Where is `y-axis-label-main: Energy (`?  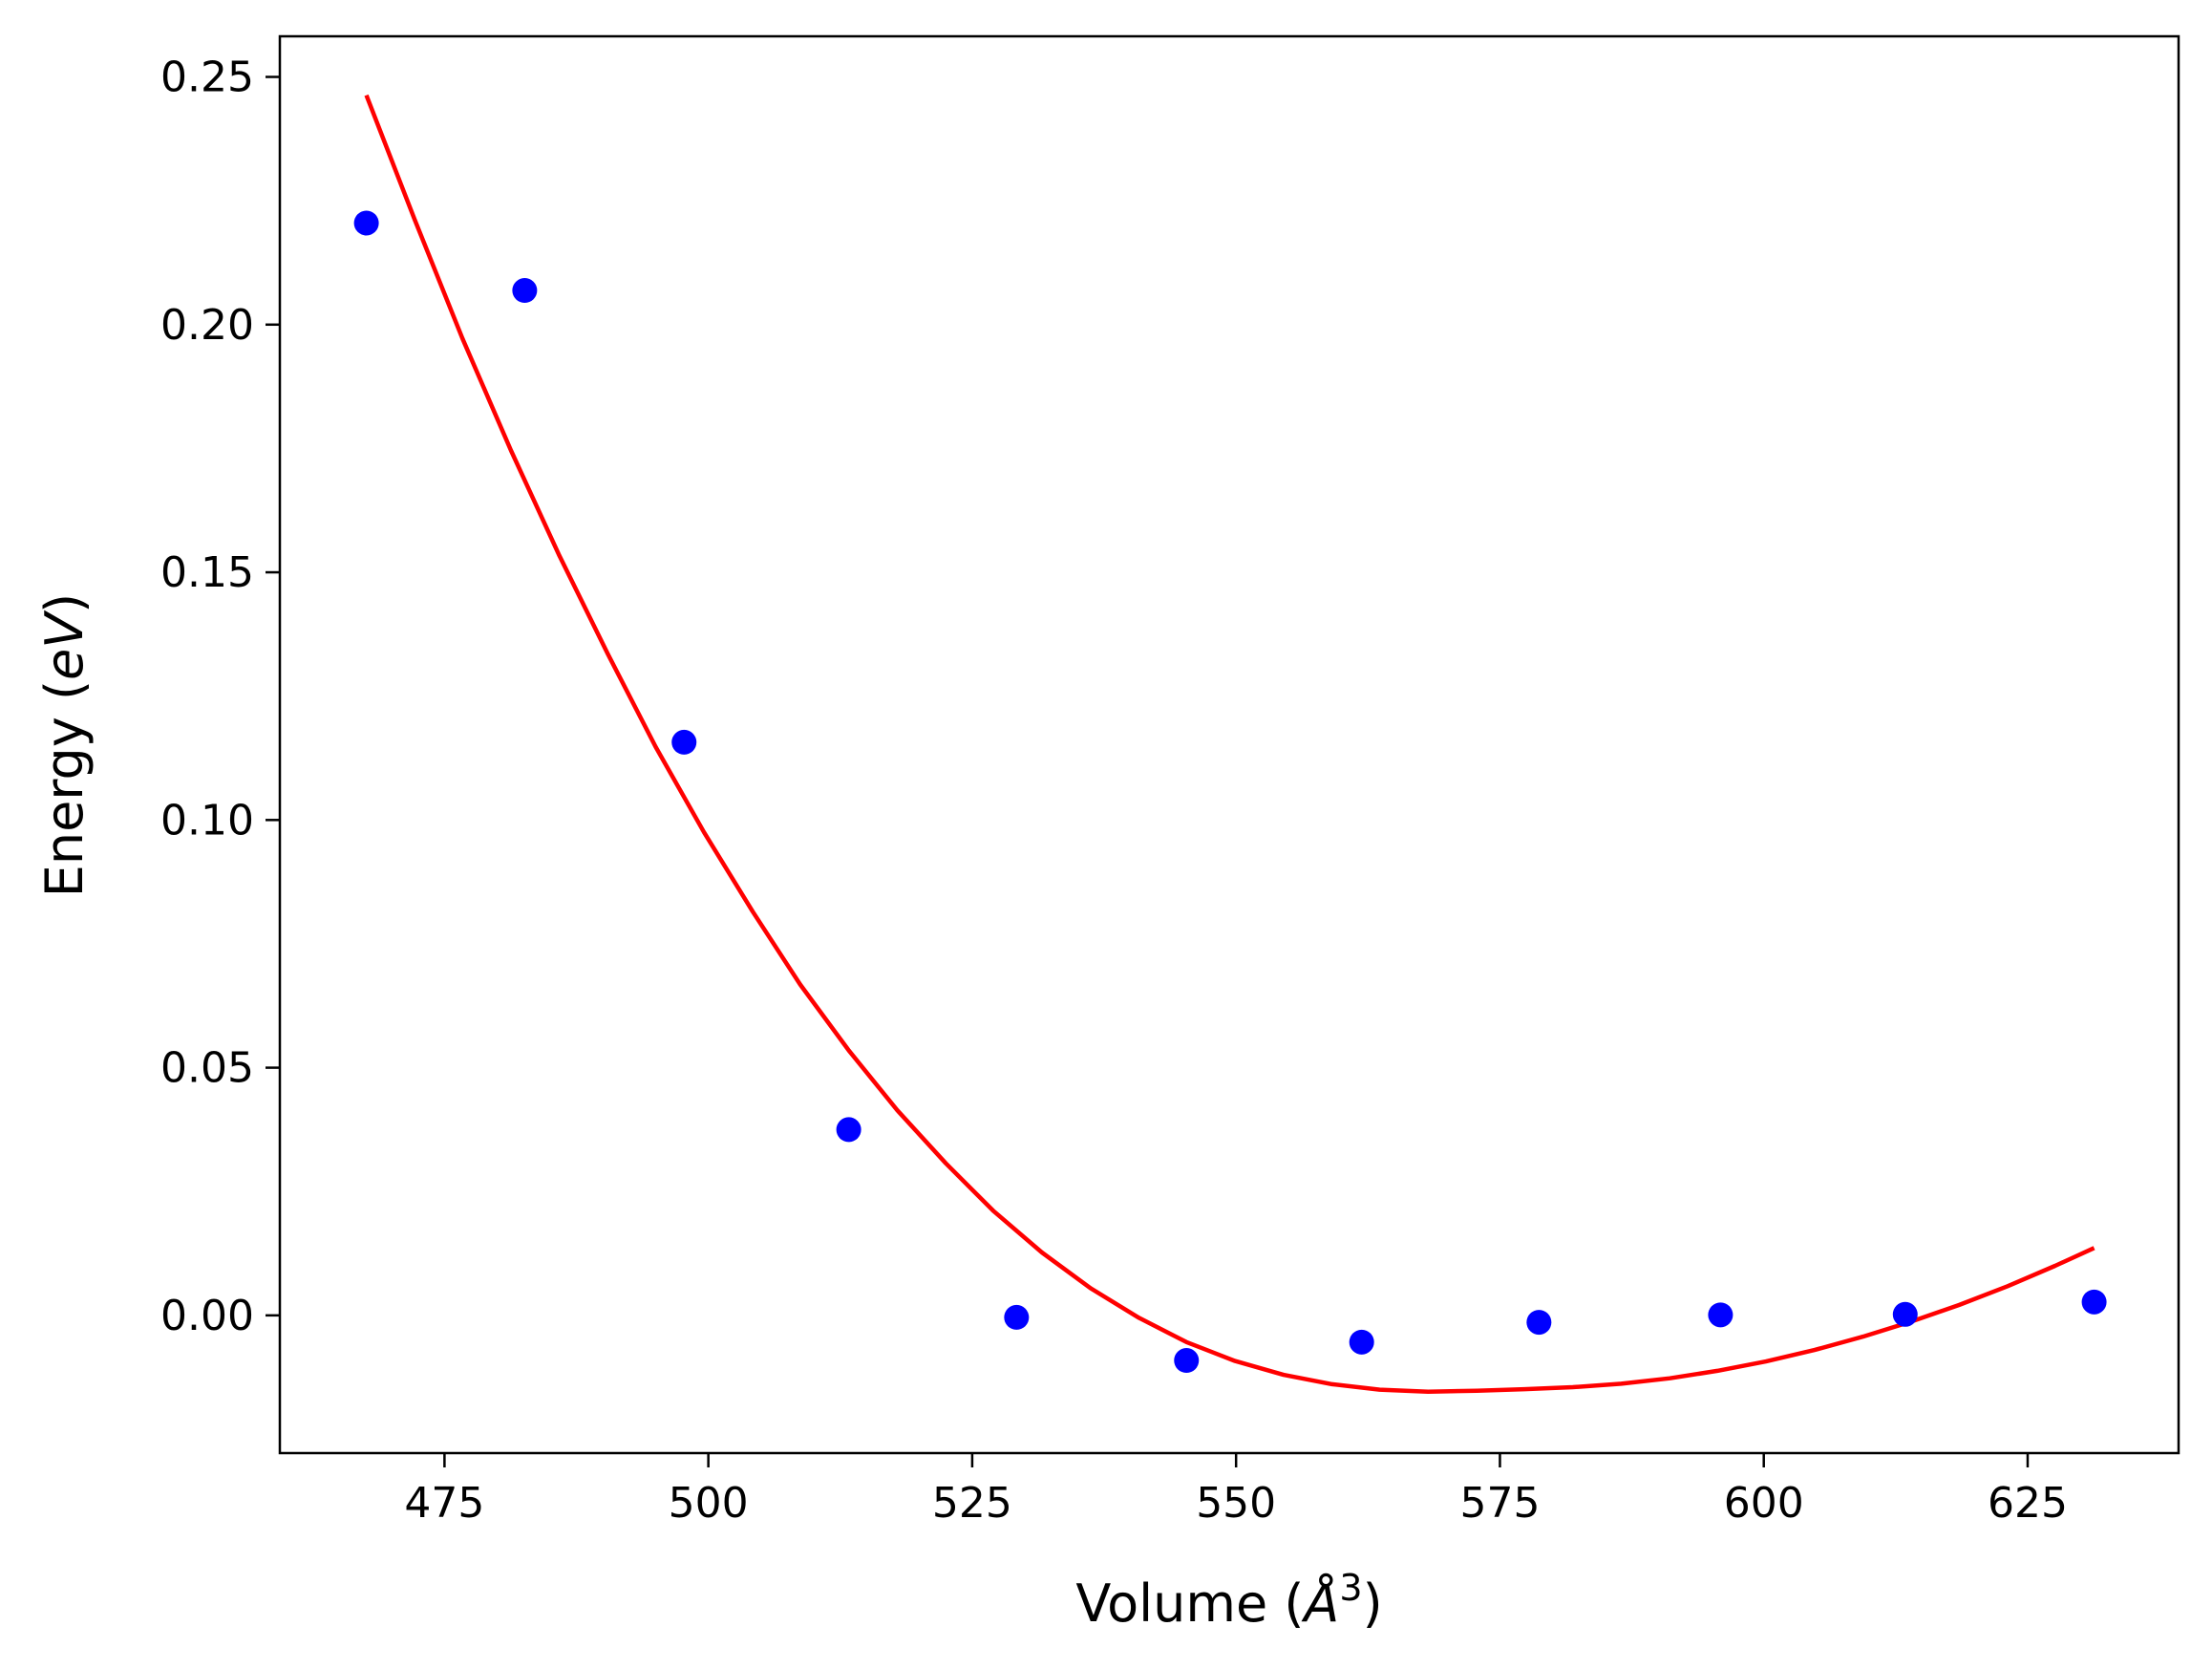 y-axis-label-main: Energy ( is located at coordinates (64, 788).